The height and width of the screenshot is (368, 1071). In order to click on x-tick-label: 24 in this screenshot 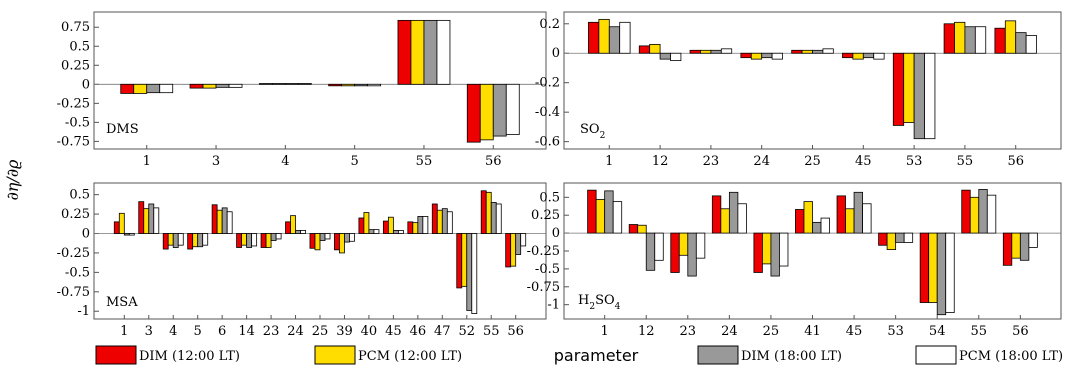, I will do `click(295, 331)`.